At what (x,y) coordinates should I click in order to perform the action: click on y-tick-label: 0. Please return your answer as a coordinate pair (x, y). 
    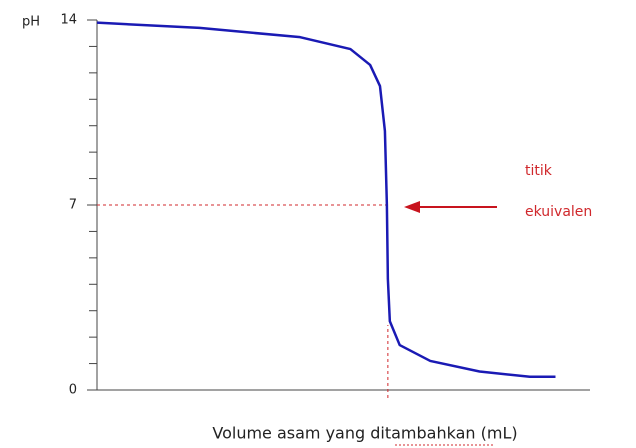
    Looking at the image, I should click on (73, 390).